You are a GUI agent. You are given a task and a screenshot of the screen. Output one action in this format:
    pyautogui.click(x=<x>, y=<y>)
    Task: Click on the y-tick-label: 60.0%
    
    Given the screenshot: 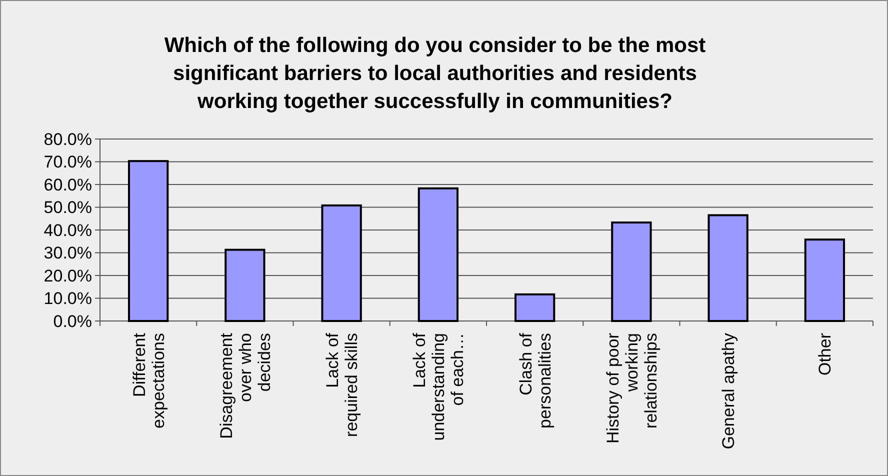 What is the action you would take?
    pyautogui.click(x=68, y=184)
    